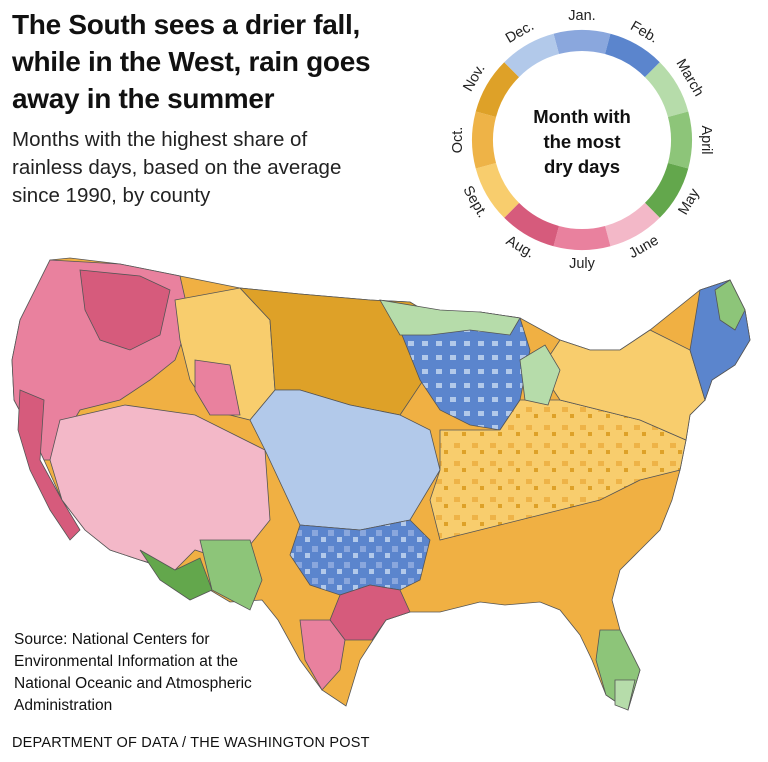  I want to click on legend-center-line-1: Month with, so click(582, 116).